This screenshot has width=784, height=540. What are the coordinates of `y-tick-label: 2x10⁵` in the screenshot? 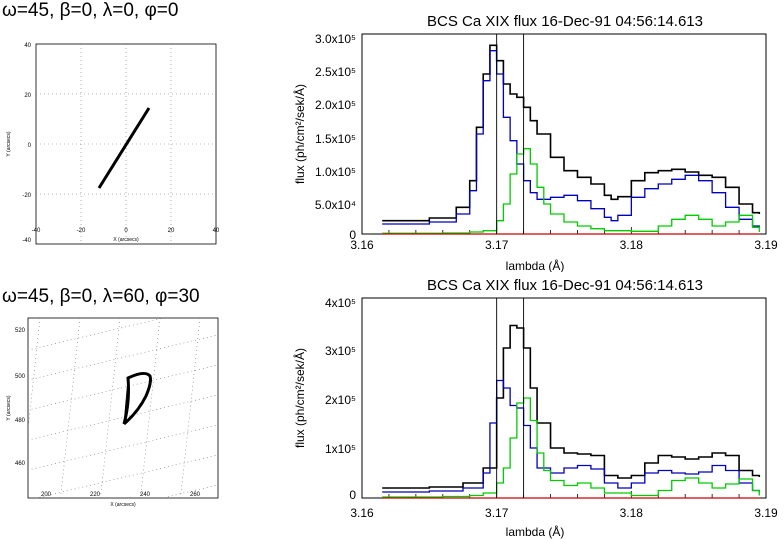 It's located at (340, 400).